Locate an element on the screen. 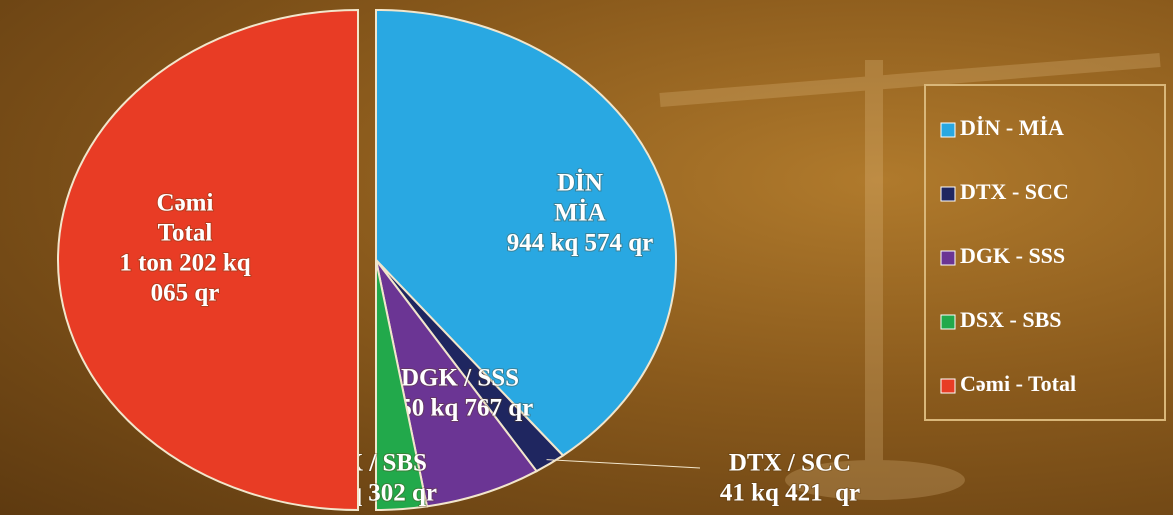 The height and width of the screenshot is (515, 1173). slice-label: 065 qr is located at coordinates (185, 293).